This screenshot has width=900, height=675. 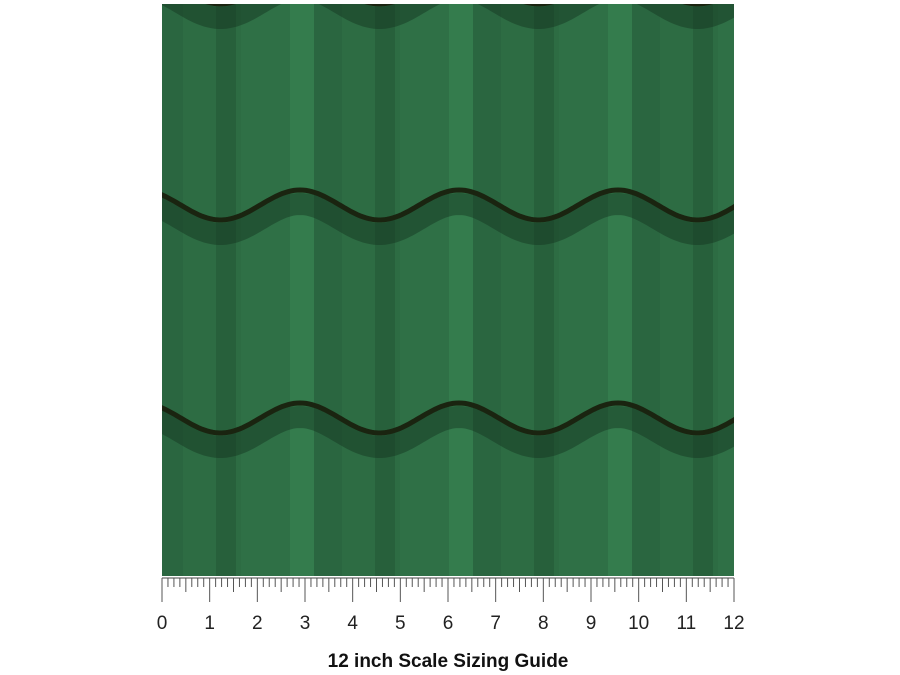 I want to click on ruler-label: 1, so click(x=209, y=623).